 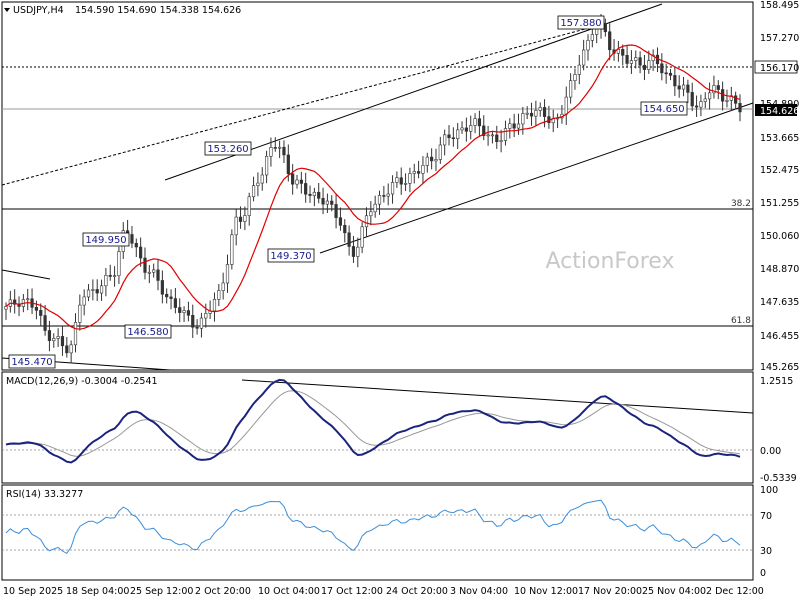 What do you see at coordinates (417, 591) in the screenshot?
I see `date-label: 24 Oct 20:00` at bounding box center [417, 591].